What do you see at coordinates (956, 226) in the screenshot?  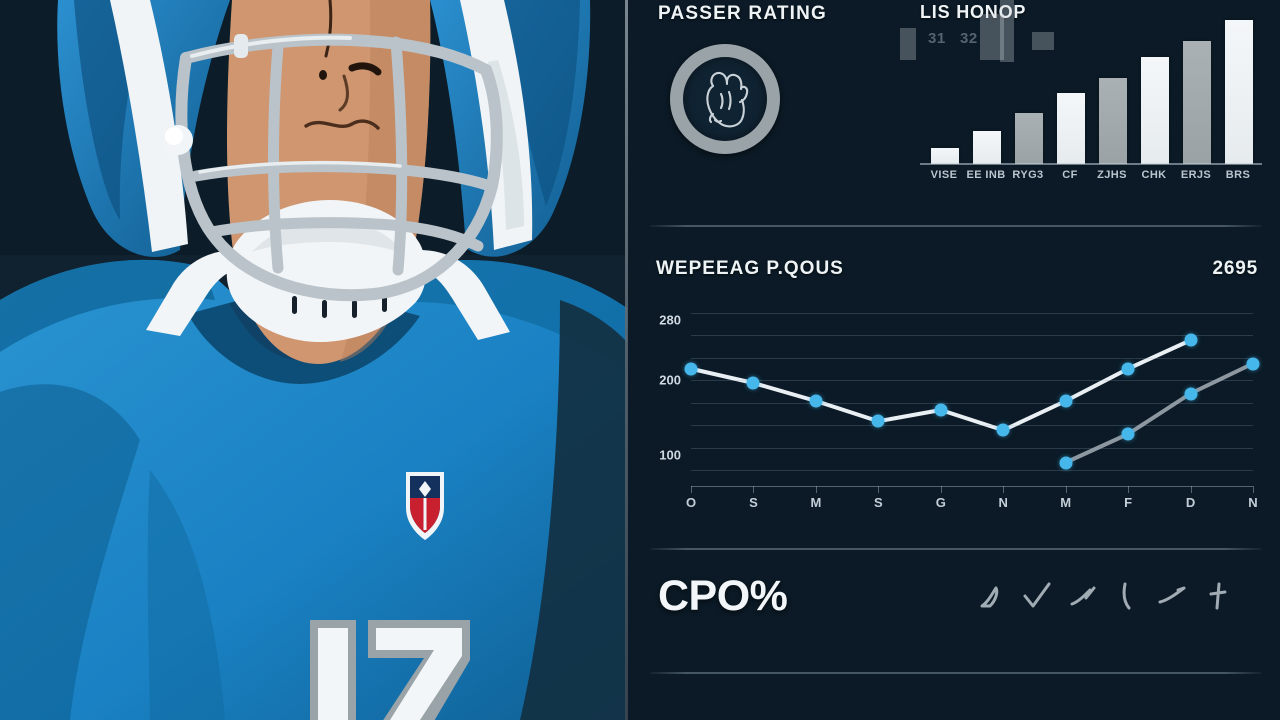 I see `divider-top` at bounding box center [956, 226].